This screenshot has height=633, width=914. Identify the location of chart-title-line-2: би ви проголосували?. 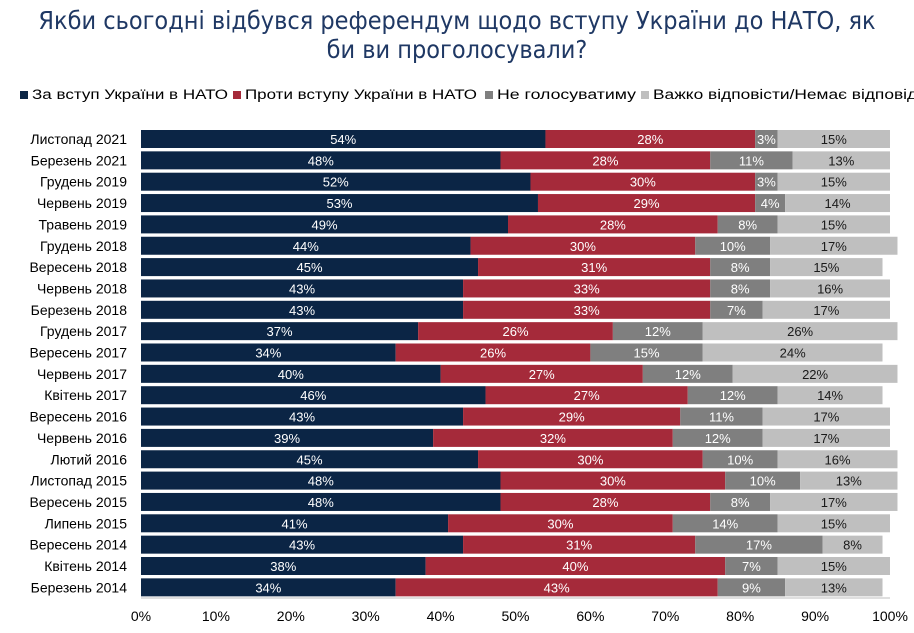
(457, 49).